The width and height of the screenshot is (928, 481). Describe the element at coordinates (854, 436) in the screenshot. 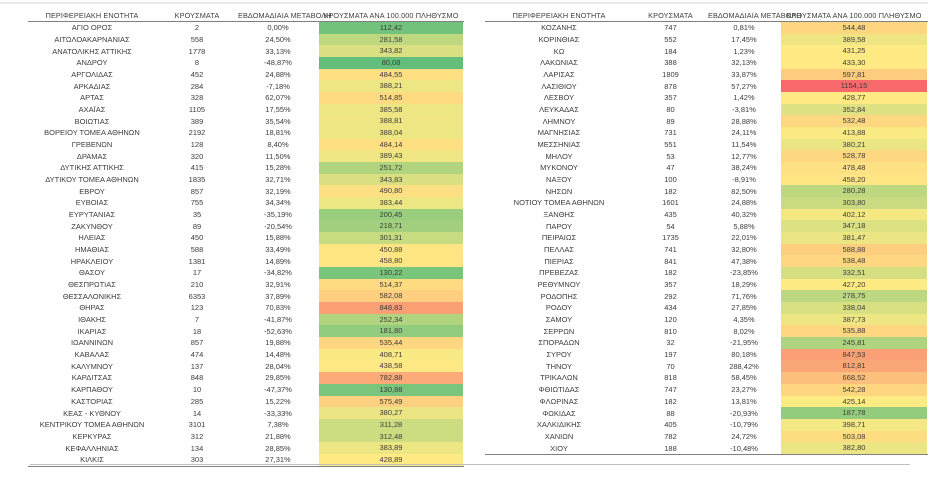

I see `per-100k-cell: 503,08` at that location.